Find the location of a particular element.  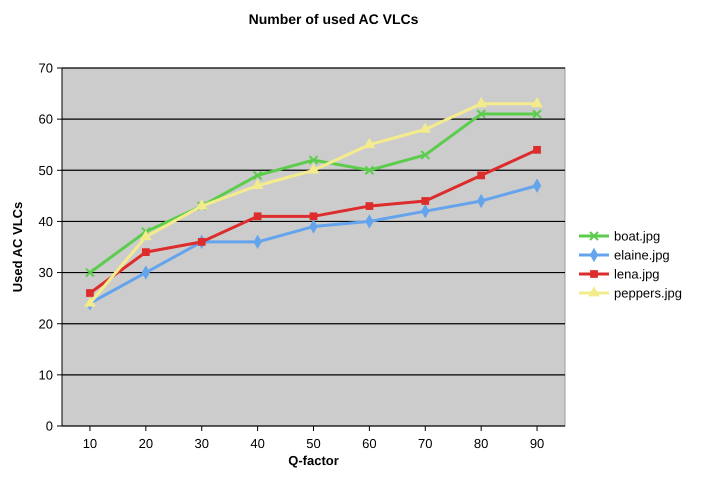

chart-title: Number of used AC VLCs is located at coordinates (333, 19).